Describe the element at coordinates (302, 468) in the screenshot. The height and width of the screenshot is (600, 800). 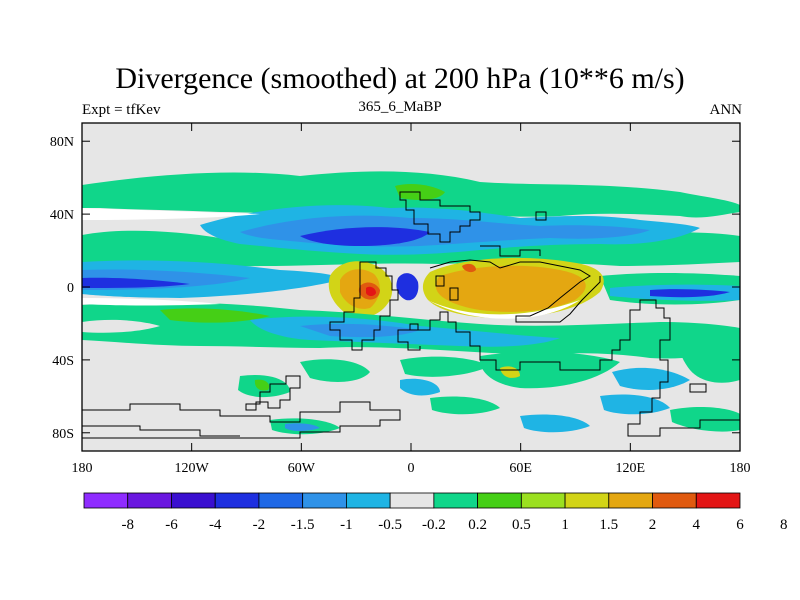
I see `x-tick-label: 60W` at that location.